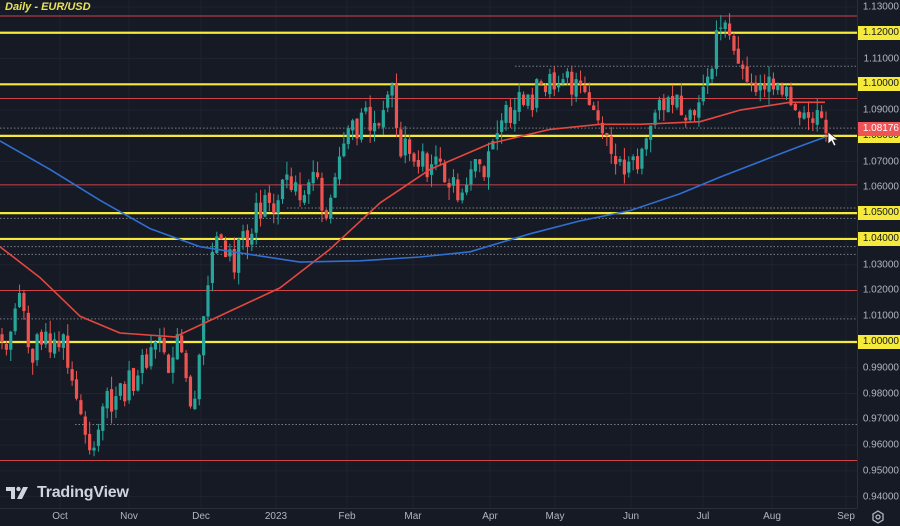 The width and height of the screenshot is (900, 526). I want to click on price-tick-label: 1.11000, so click(881, 59).